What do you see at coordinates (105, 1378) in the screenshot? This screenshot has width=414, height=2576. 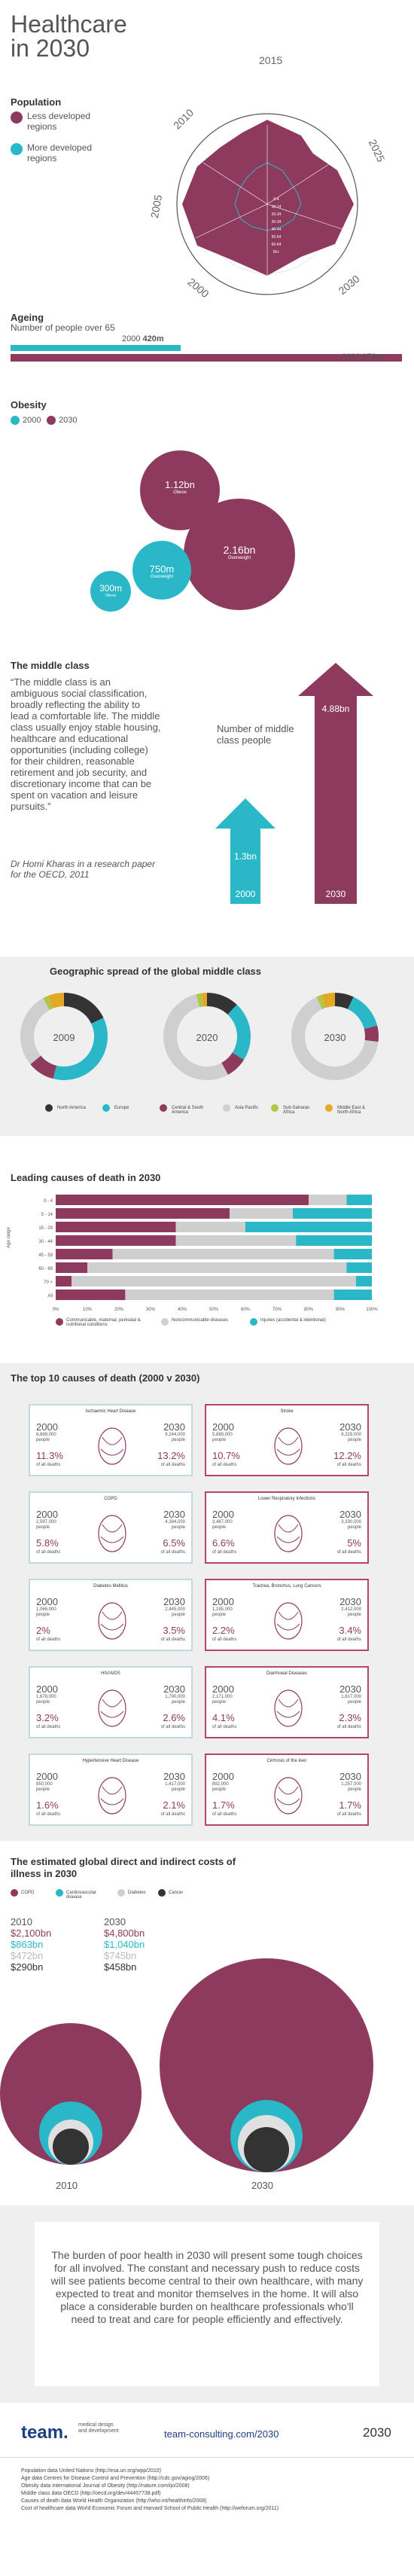 I see `top10-heading: The top 10 causes of death (2000 v 2030)` at bounding box center [105, 1378].